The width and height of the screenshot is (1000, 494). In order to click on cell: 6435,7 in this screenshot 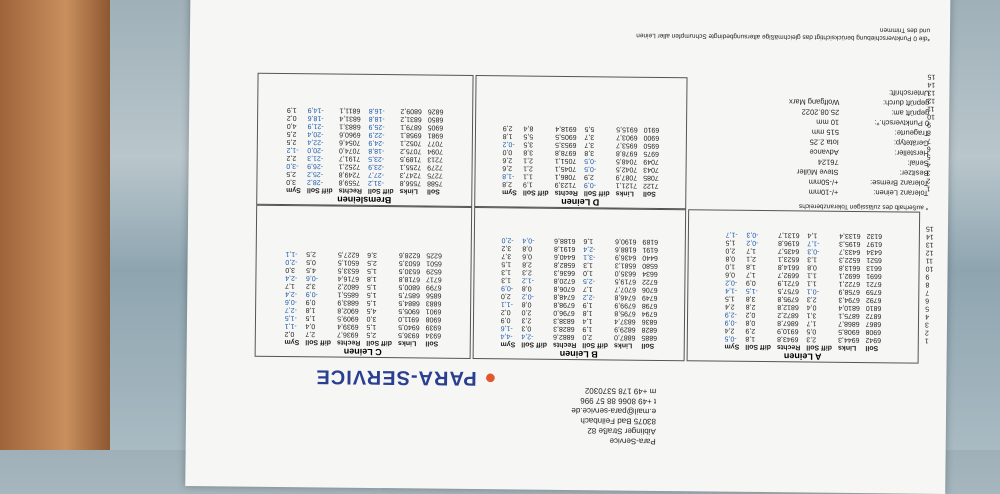, I will do `click(788, 251)`.